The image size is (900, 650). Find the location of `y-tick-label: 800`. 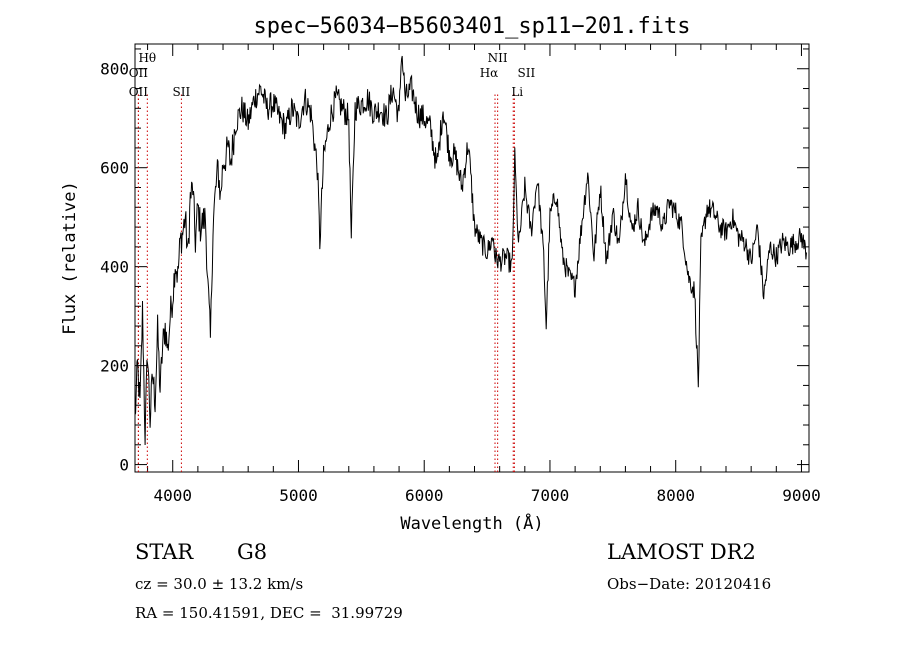

y-tick-label: 800 is located at coordinates (114, 69).